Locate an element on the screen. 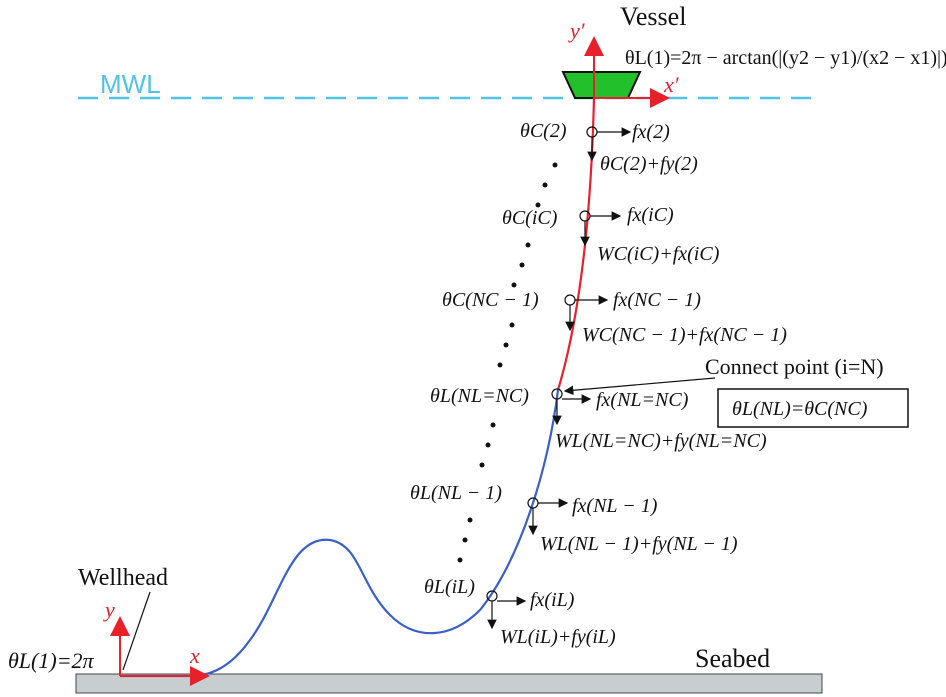 Image resolution: width=946 pixels, height=697 pixels. y-prime-label: y′ is located at coordinates (577, 30).